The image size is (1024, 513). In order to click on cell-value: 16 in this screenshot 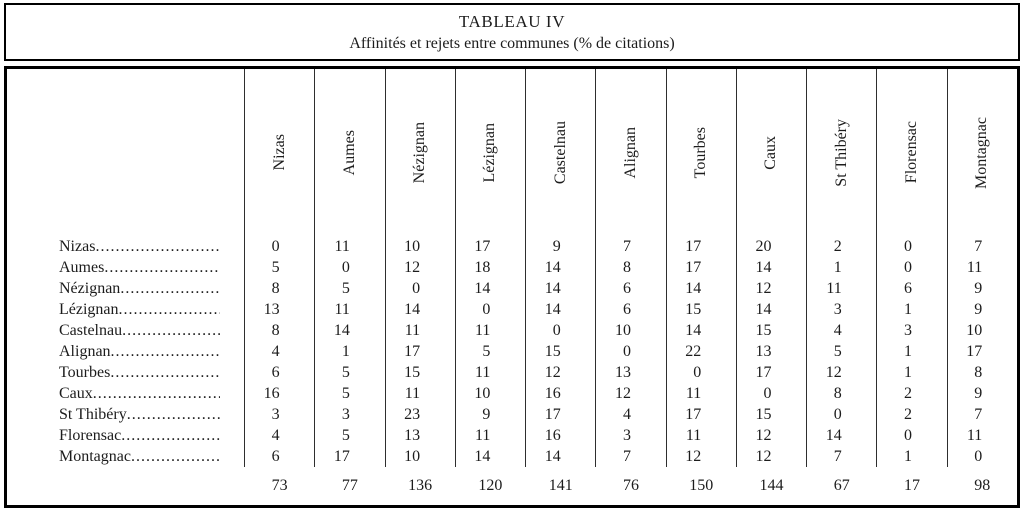, I will do `click(552, 435)`.